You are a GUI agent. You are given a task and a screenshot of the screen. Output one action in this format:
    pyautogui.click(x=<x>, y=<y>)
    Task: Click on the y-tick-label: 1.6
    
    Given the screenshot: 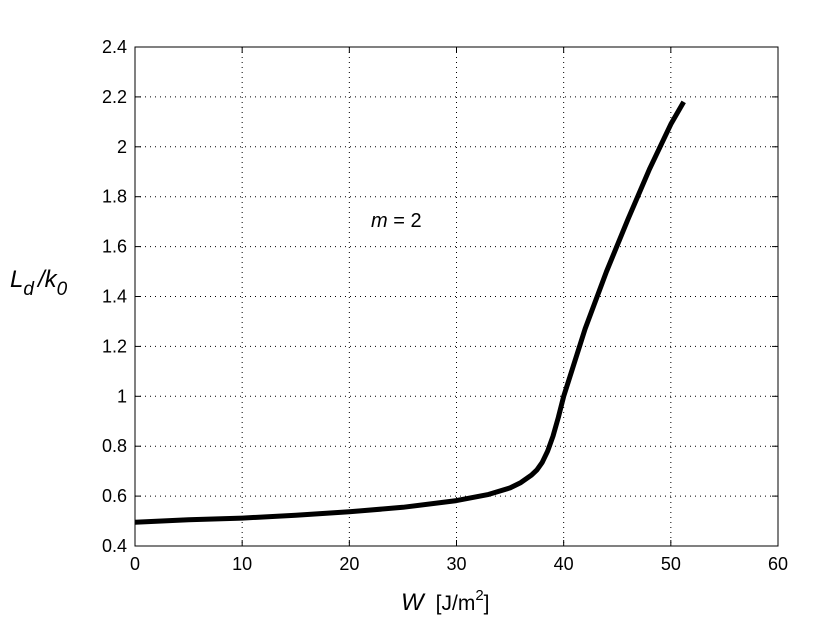 What is the action you would take?
    pyautogui.click(x=114, y=247)
    